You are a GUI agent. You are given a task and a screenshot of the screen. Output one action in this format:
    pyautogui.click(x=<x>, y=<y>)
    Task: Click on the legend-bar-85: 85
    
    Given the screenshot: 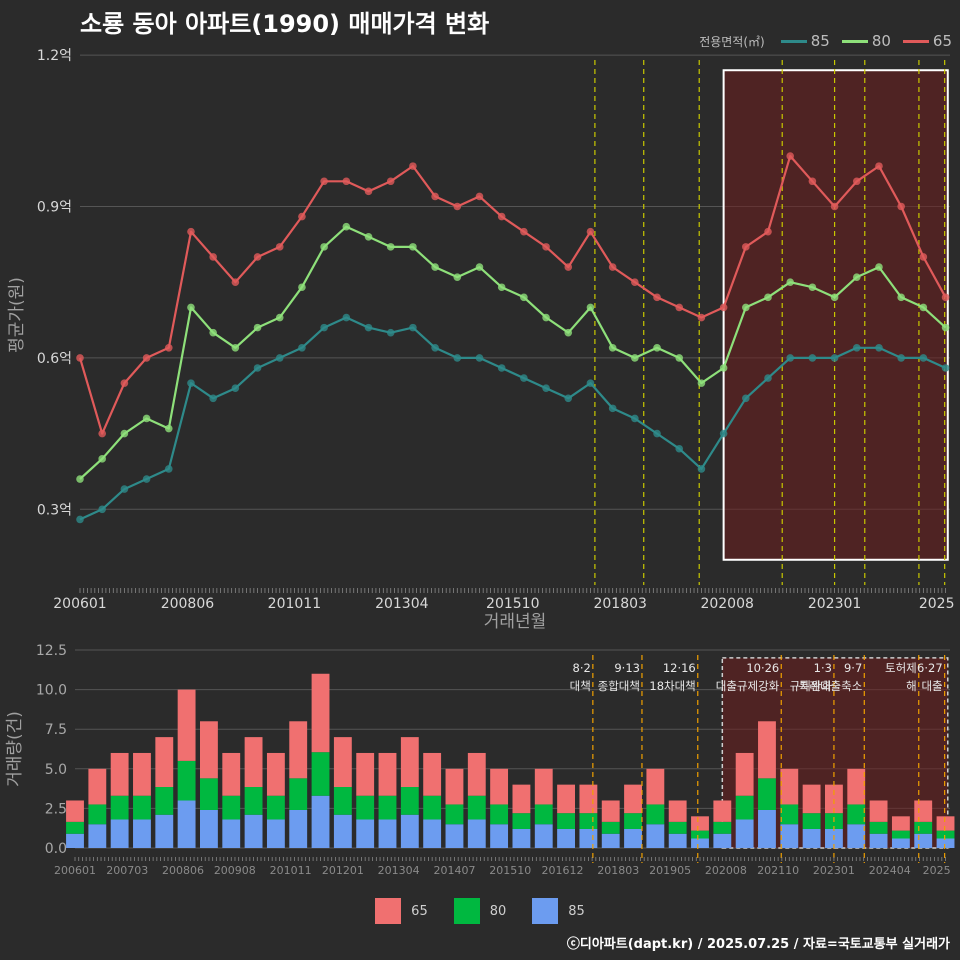 What is the action you would take?
    pyautogui.click(x=558, y=911)
    